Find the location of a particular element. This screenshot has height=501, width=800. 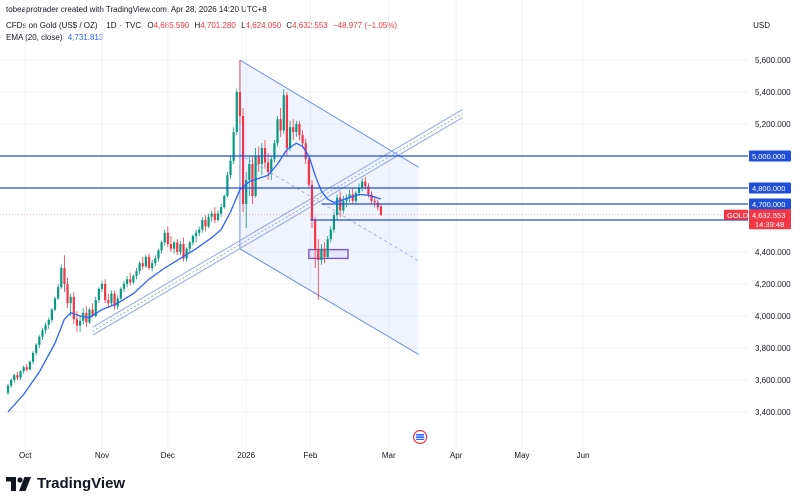

y-tick-label: 3,800.000 is located at coordinates (773, 348).